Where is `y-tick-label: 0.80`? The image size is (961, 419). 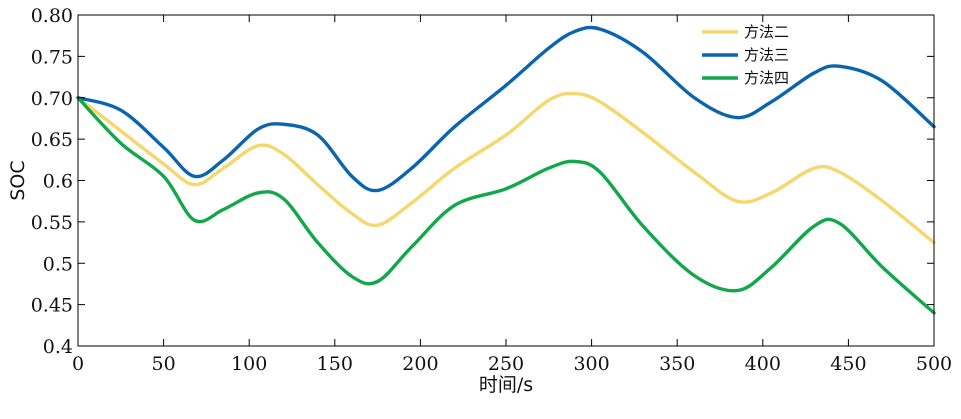
y-tick-label: 0.80 is located at coordinates (52, 16).